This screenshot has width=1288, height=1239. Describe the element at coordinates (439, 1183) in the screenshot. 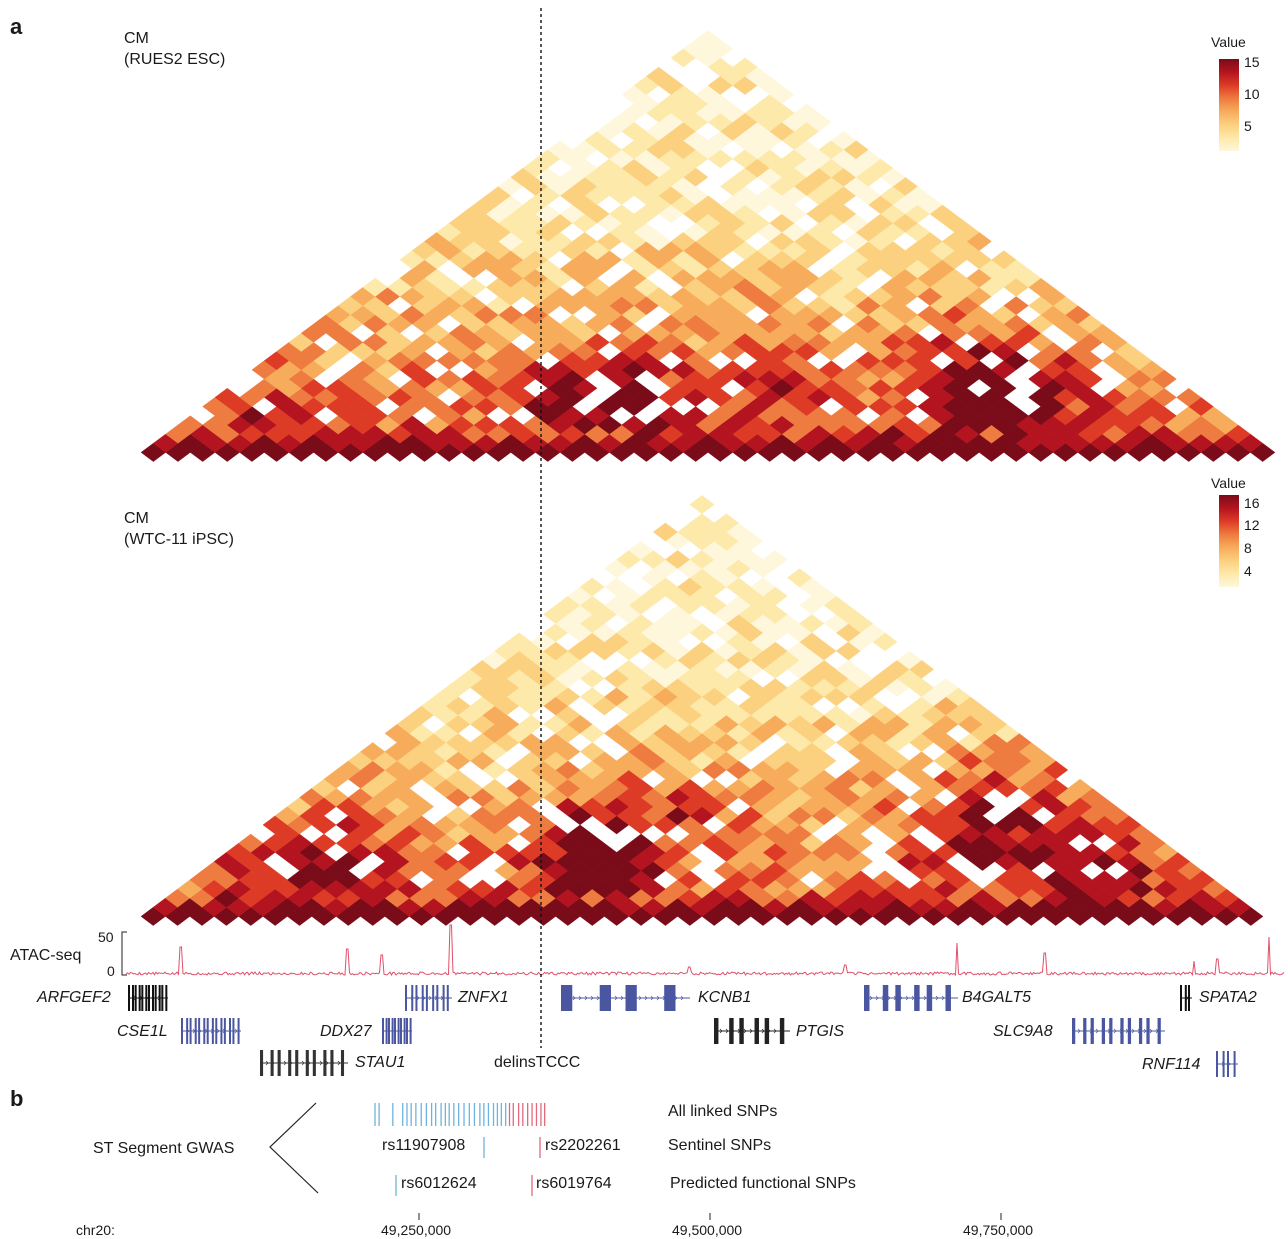

I see `snp-label: rs6012624` at that location.